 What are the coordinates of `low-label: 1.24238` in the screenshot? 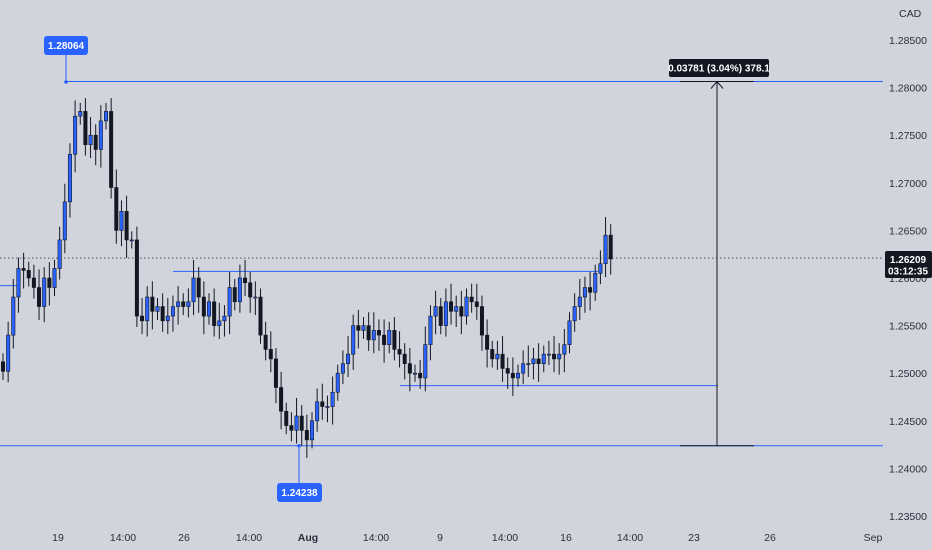 It's located at (299, 493).